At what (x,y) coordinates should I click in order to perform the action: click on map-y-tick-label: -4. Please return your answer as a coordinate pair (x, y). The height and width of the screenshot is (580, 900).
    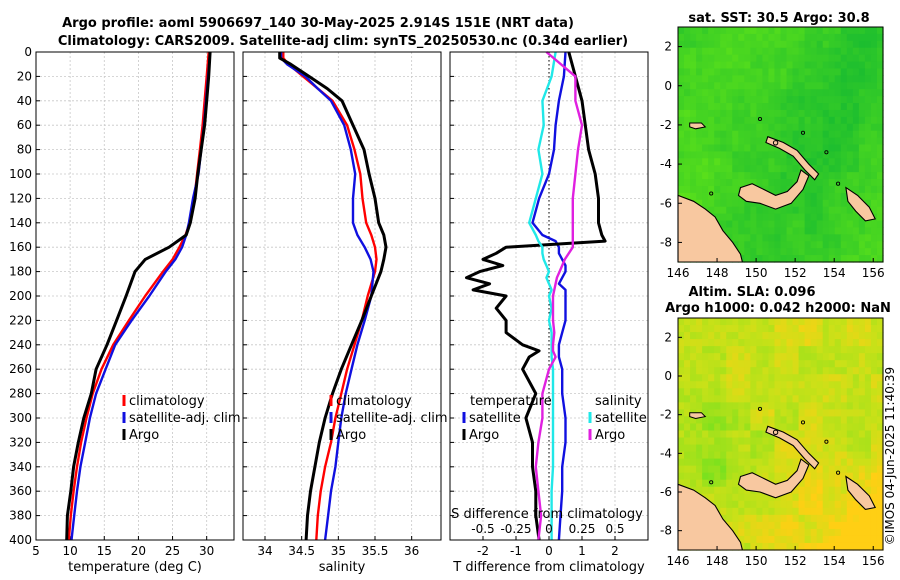
    Looking at the image, I should click on (666, 453).